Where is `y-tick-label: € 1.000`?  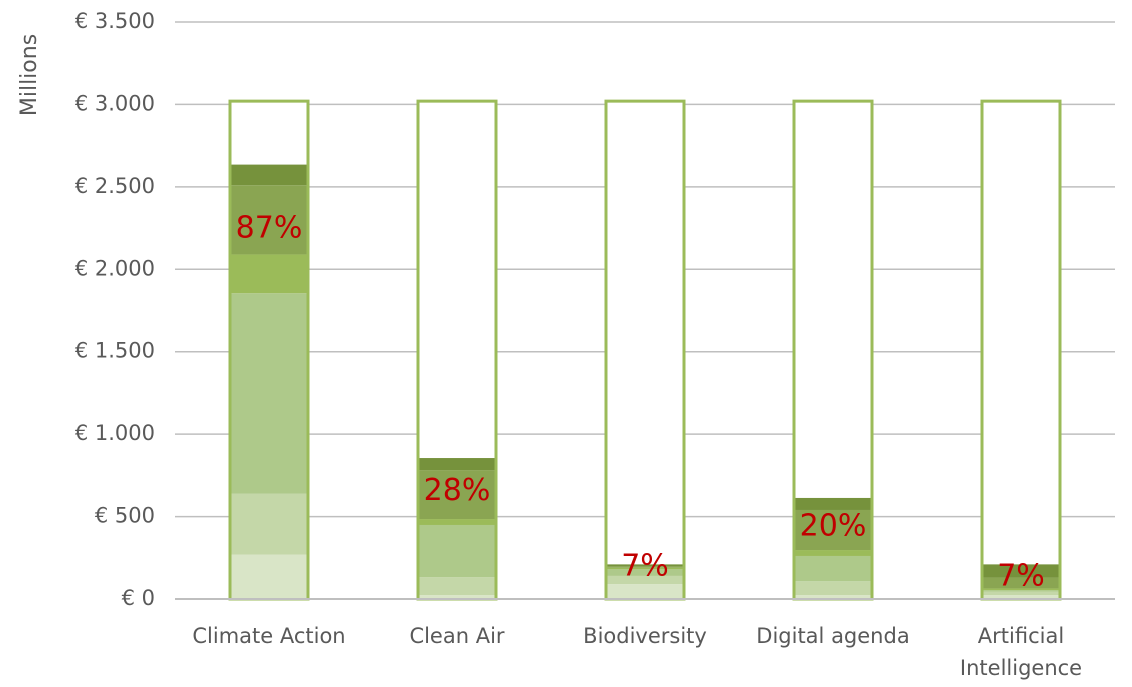
y-tick-label: € 1.000 is located at coordinates (115, 433).